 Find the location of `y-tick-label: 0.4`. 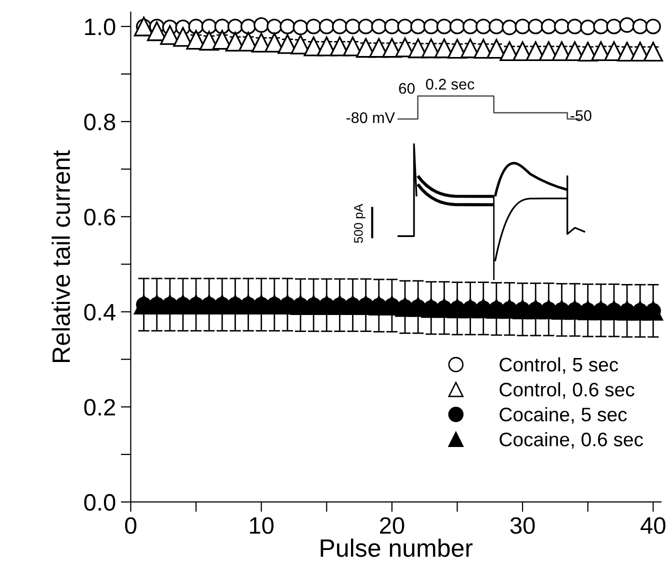

y-tick-label: 0.4 is located at coordinates (100, 312).